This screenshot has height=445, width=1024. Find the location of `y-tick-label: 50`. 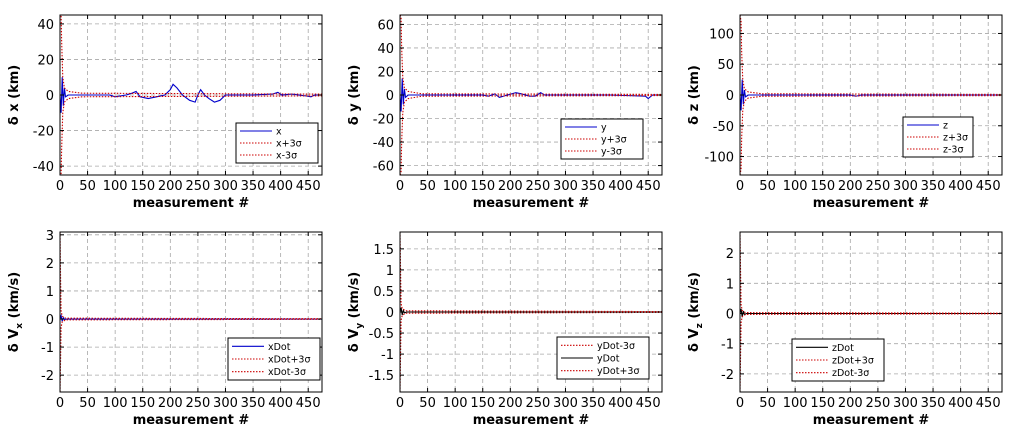

y-tick-label: 50 is located at coordinates (725, 65).